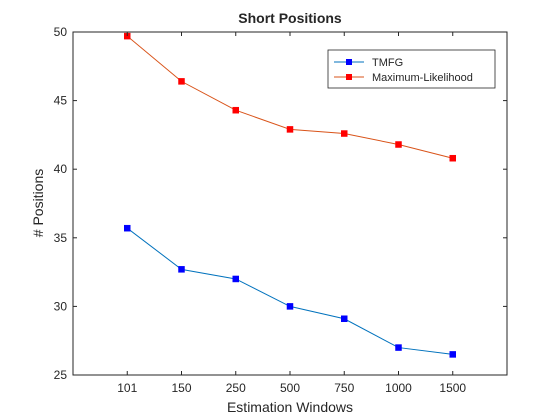  I want to click on x-tick-label: 500, so click(290, 388).